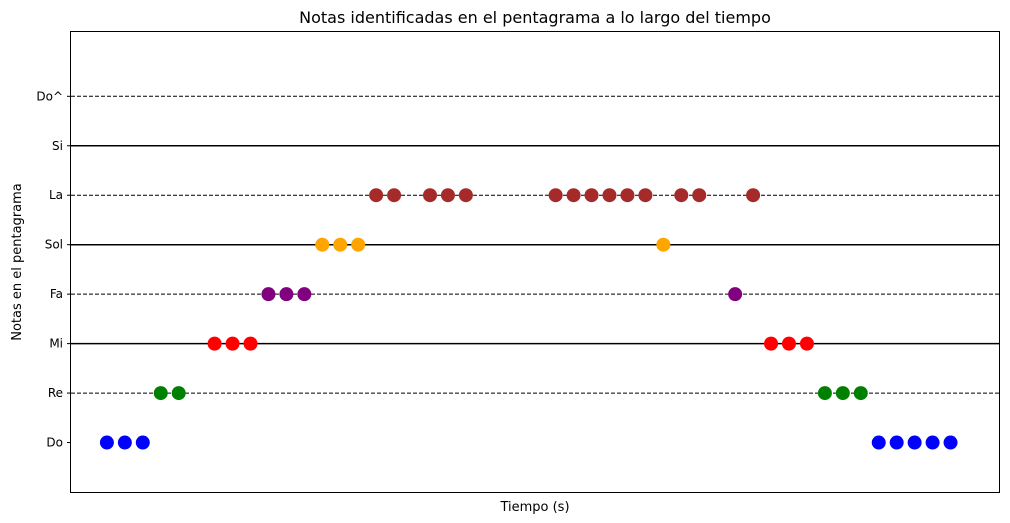 The image size is (1010, 523). Describe the element at coordinates (56, 344) in the screenshot. I see `y-tick-label: Mi` at that location.